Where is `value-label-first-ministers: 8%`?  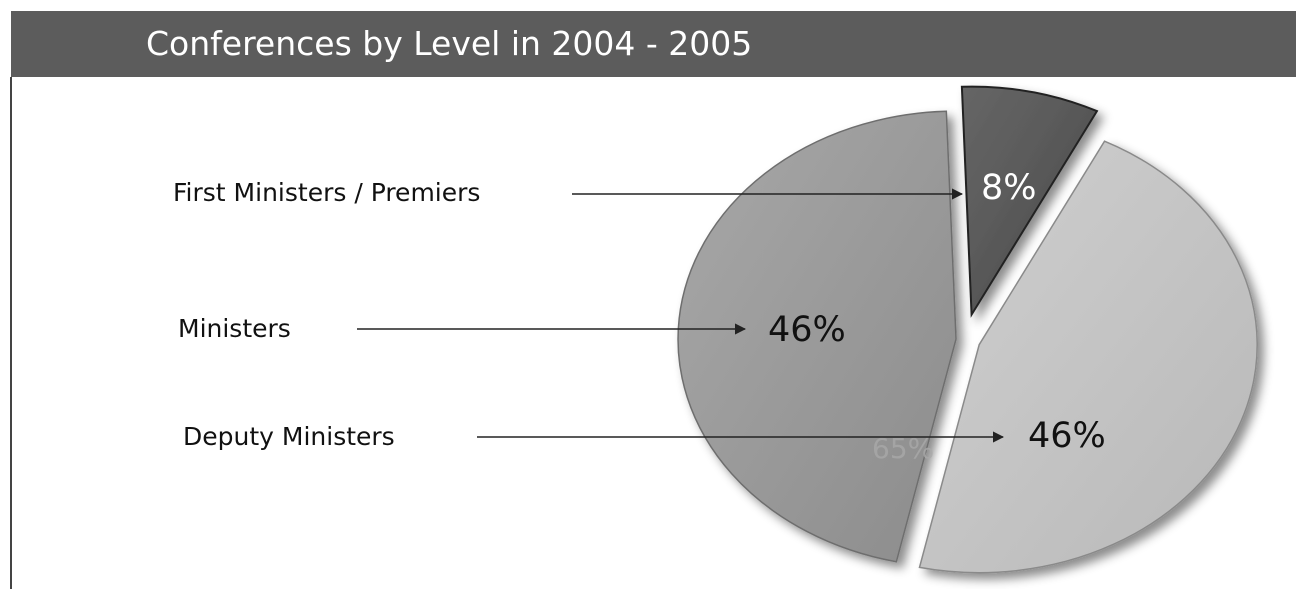 value-label-first-ministers: 8% is located at coordinates (1009, 188).